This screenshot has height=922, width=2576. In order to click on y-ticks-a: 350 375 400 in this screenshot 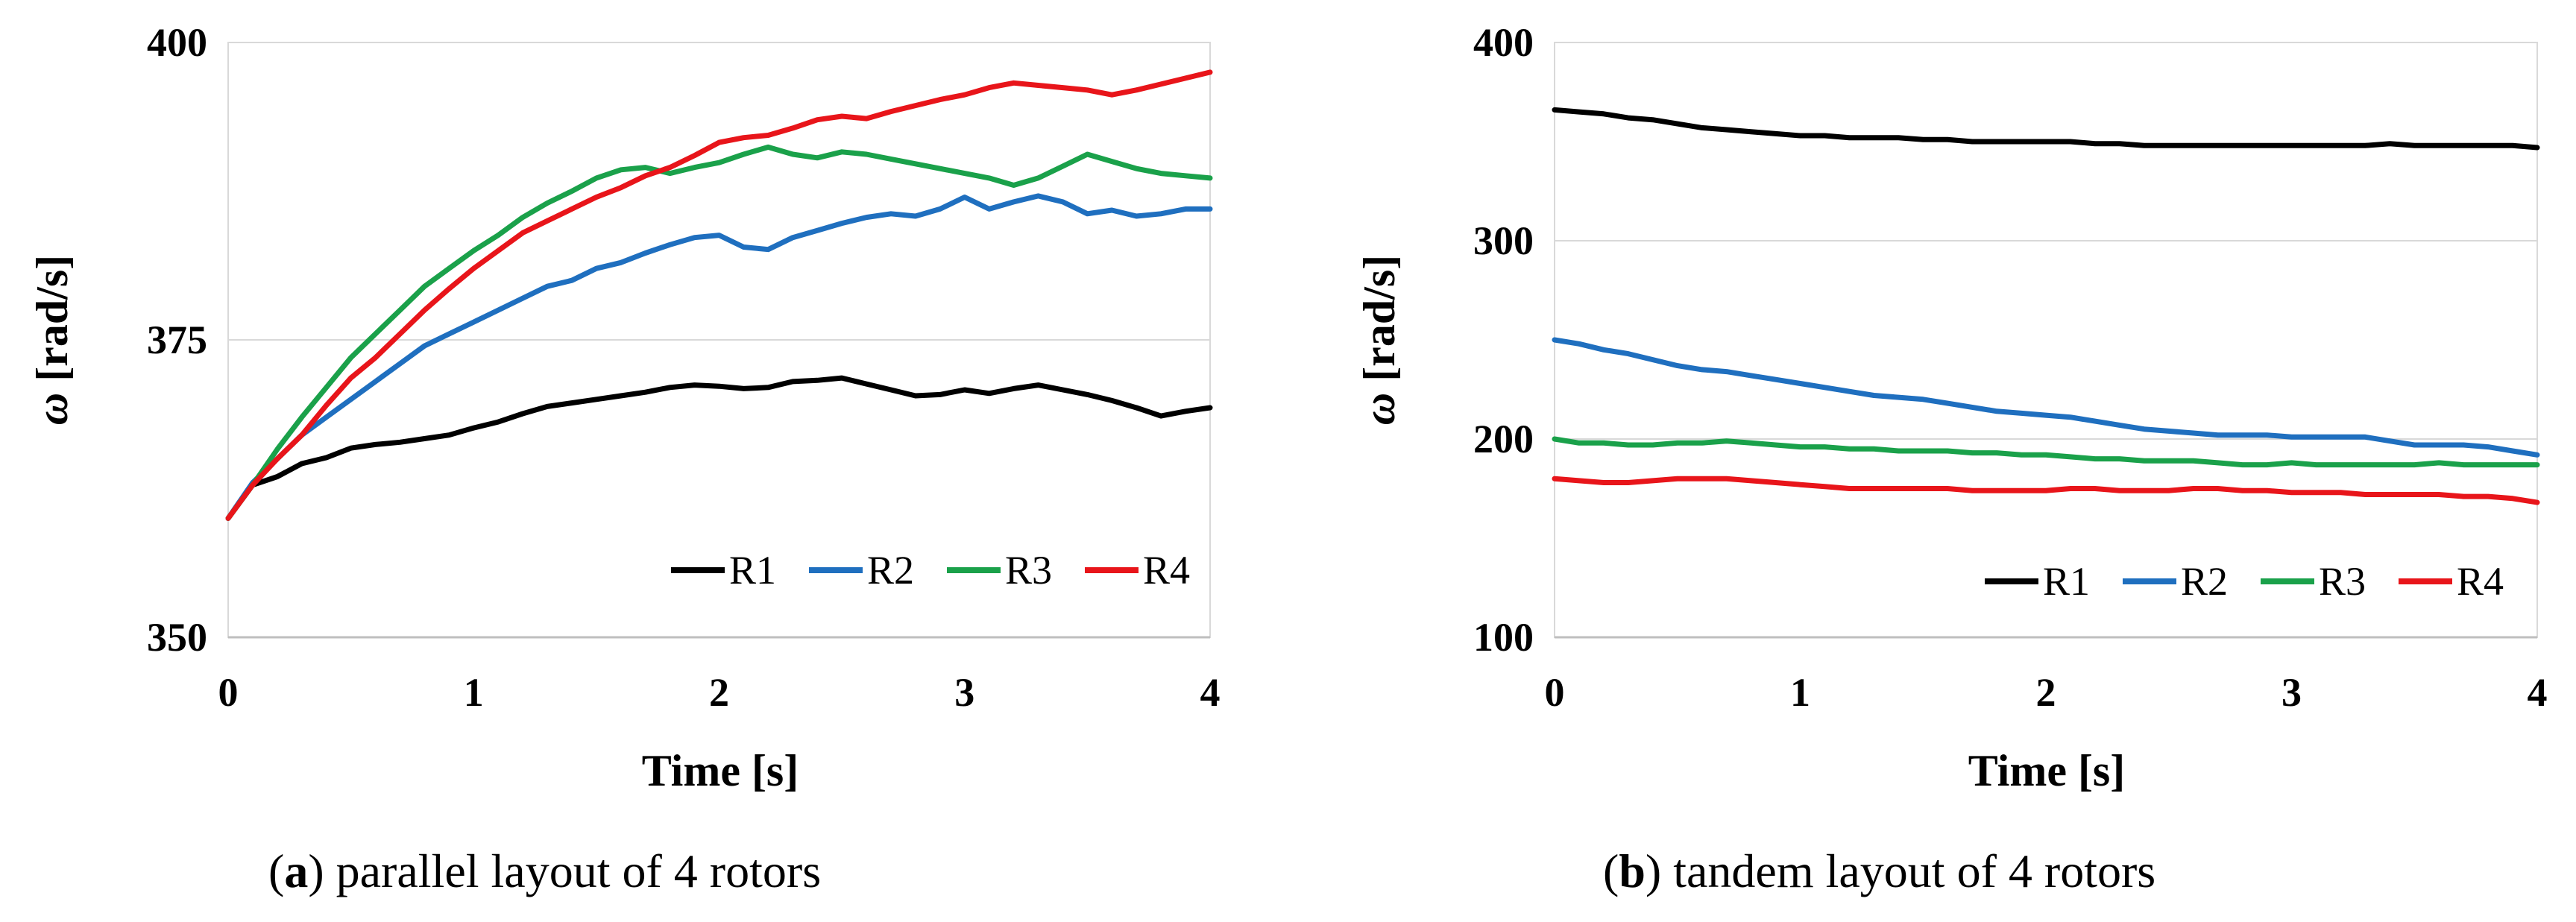, I will do `click(177, 340)`.